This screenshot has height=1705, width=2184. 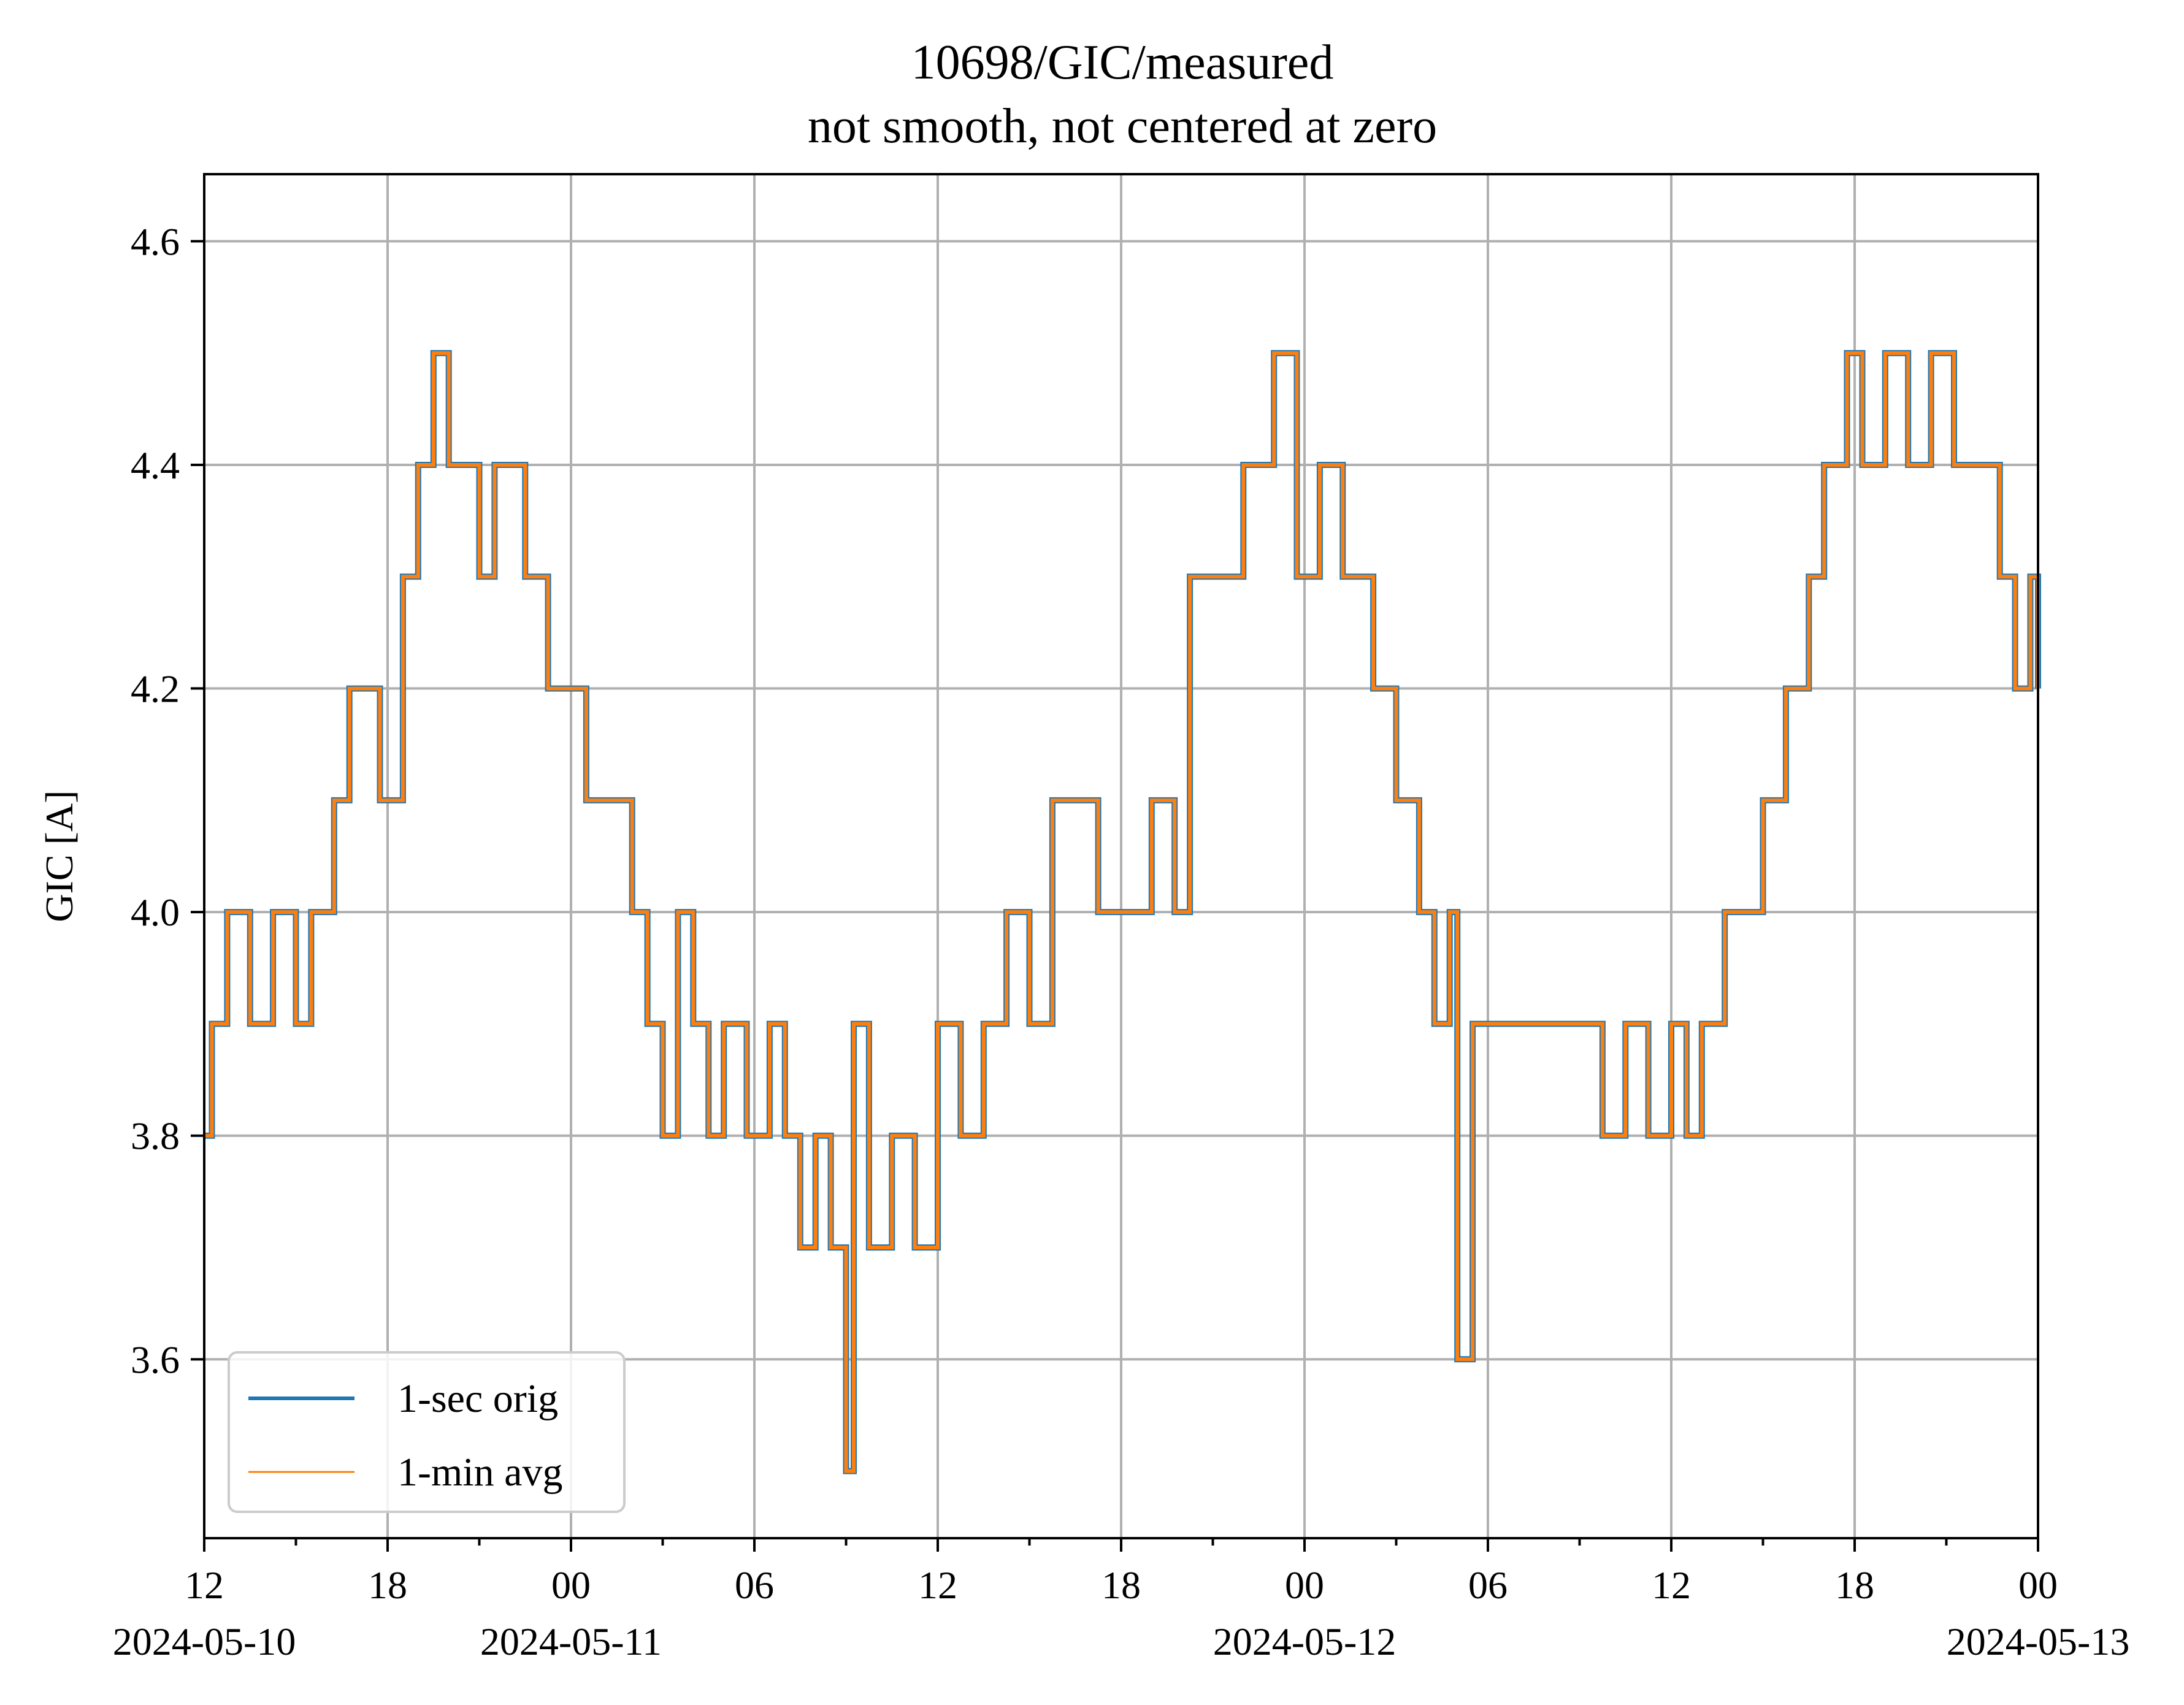 What do you see at coordinates (155, 1136) in the screenshot?
I see `y-tick-label: 3.8` at bounding box center [155, 1136].